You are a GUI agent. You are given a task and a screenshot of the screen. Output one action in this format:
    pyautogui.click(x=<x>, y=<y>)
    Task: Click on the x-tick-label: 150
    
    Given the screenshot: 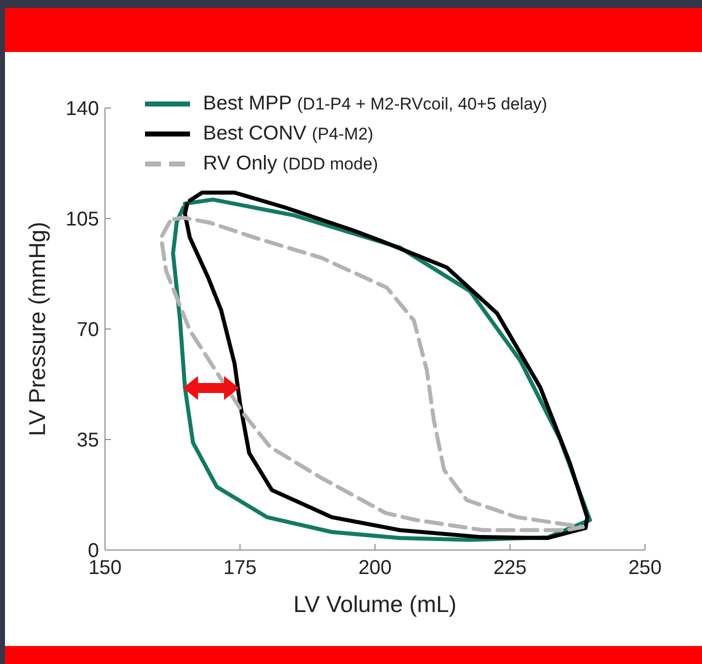 What is the action you would take?
    pyautogui.click(x=105, y=568)
    